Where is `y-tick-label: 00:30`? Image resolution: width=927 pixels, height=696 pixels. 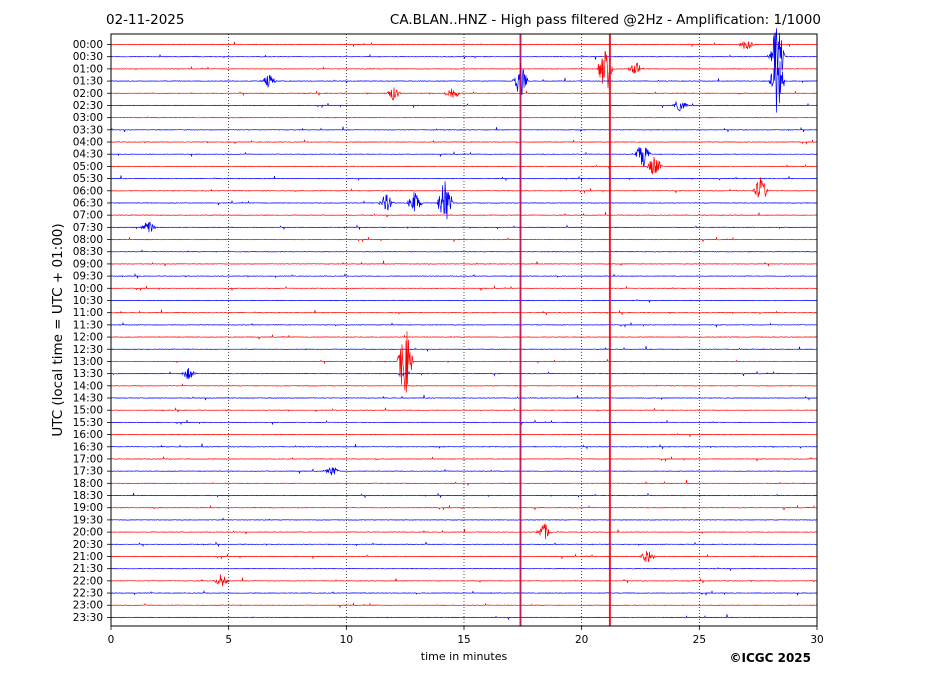
y-tick-label: 00:30 is located at coordinates (88, 57).